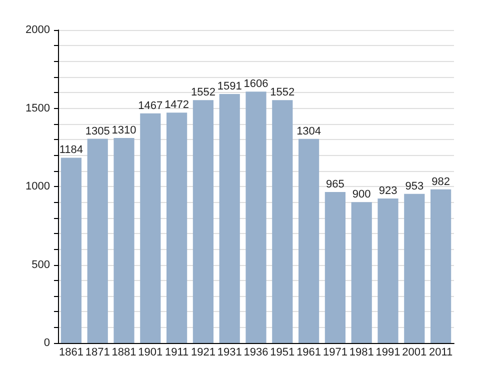 The height and width of the screenshot is (373, 488). What do you see at coordinates (309, 352) in the screenshot?
I see `x-tick-label: 1961` at bounding box center [309, 352].